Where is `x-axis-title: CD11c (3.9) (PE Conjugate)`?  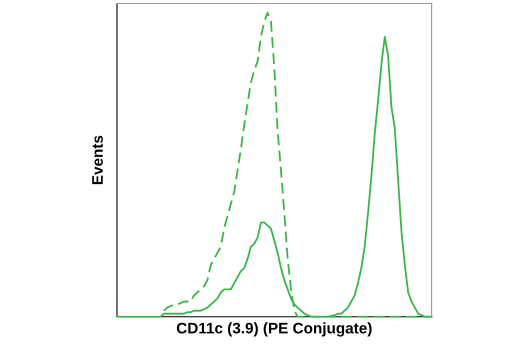 x-axis-title: CD11c (3.9) (PE Conjugate) is located at coordinates (274, 329).